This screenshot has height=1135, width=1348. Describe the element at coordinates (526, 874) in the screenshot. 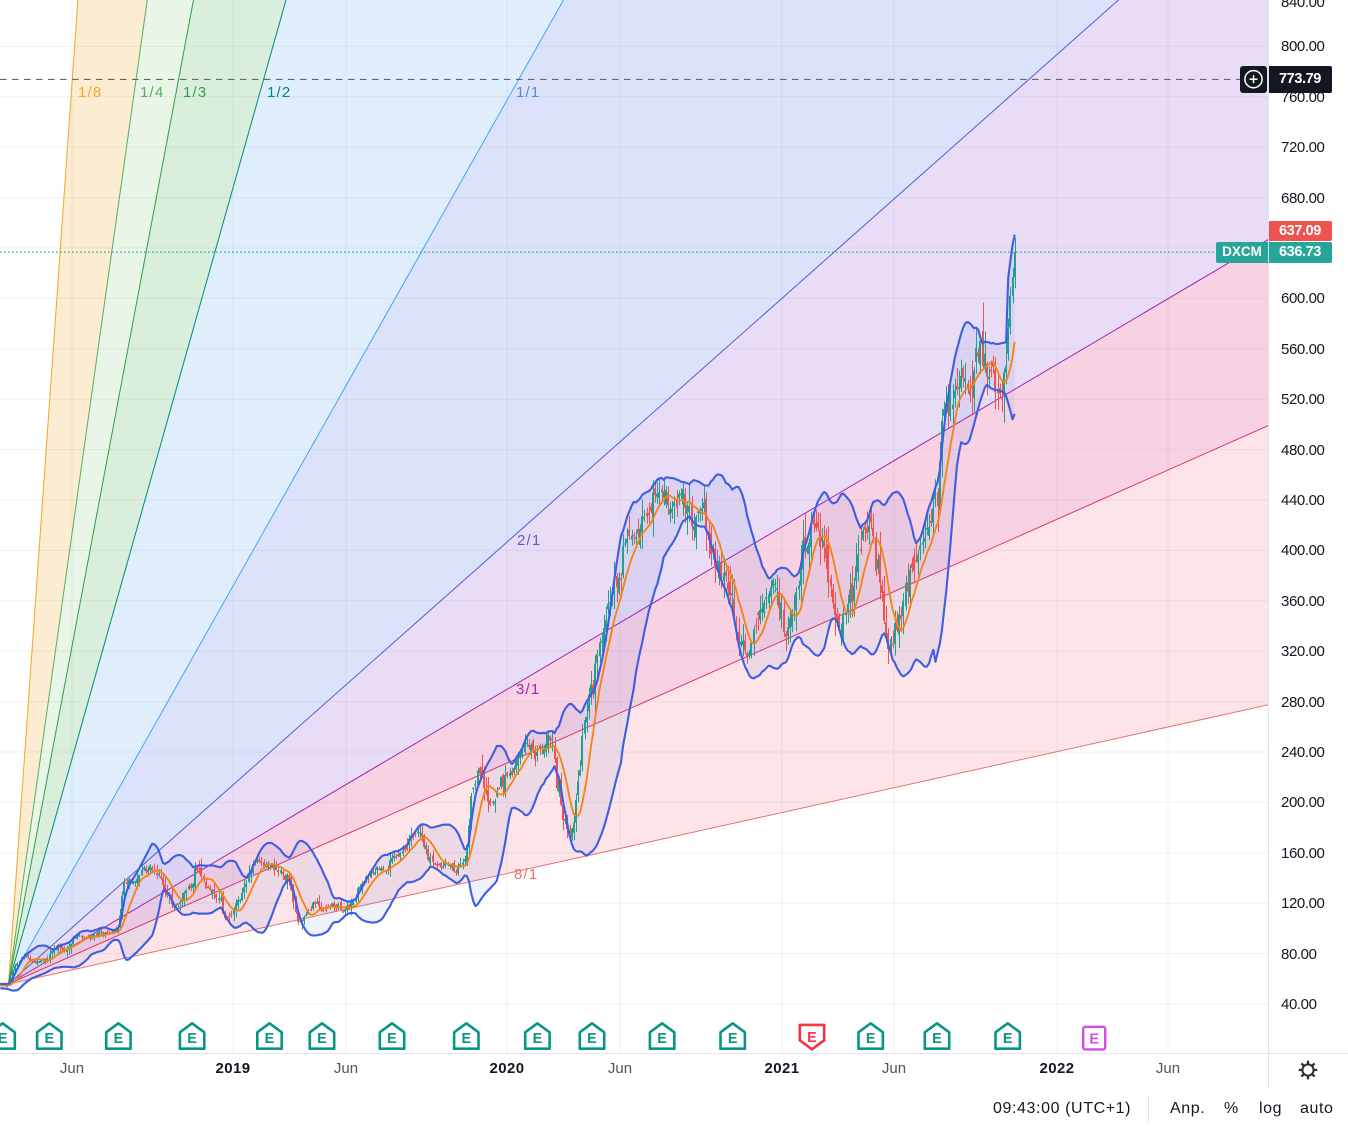

I see `svg-text: 8/1` at that location.